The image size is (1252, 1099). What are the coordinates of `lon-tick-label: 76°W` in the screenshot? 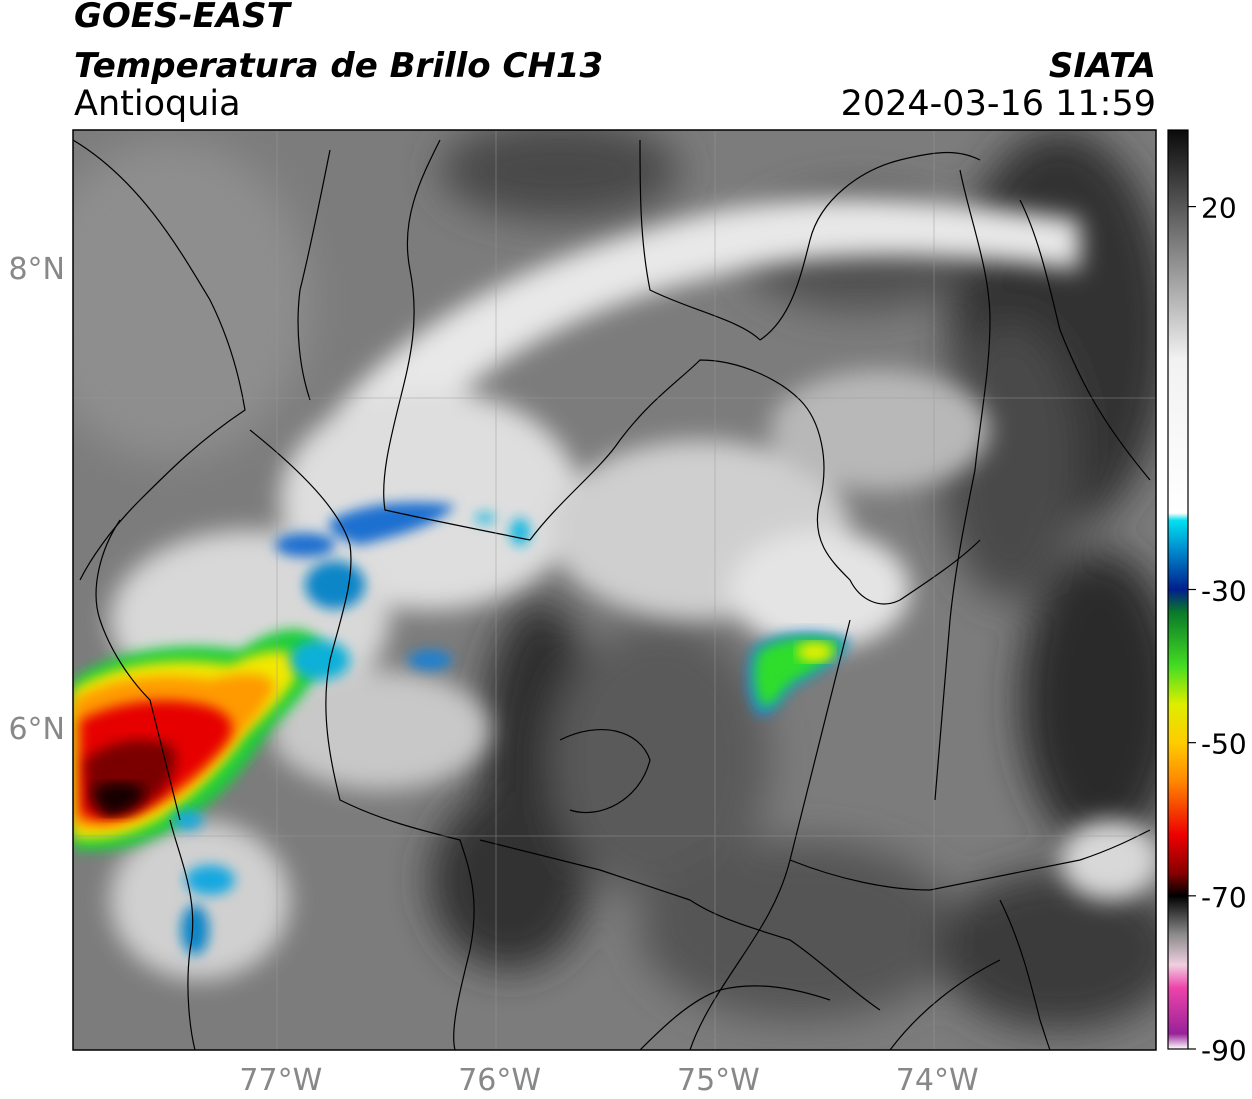 It's located at (499, 1080).